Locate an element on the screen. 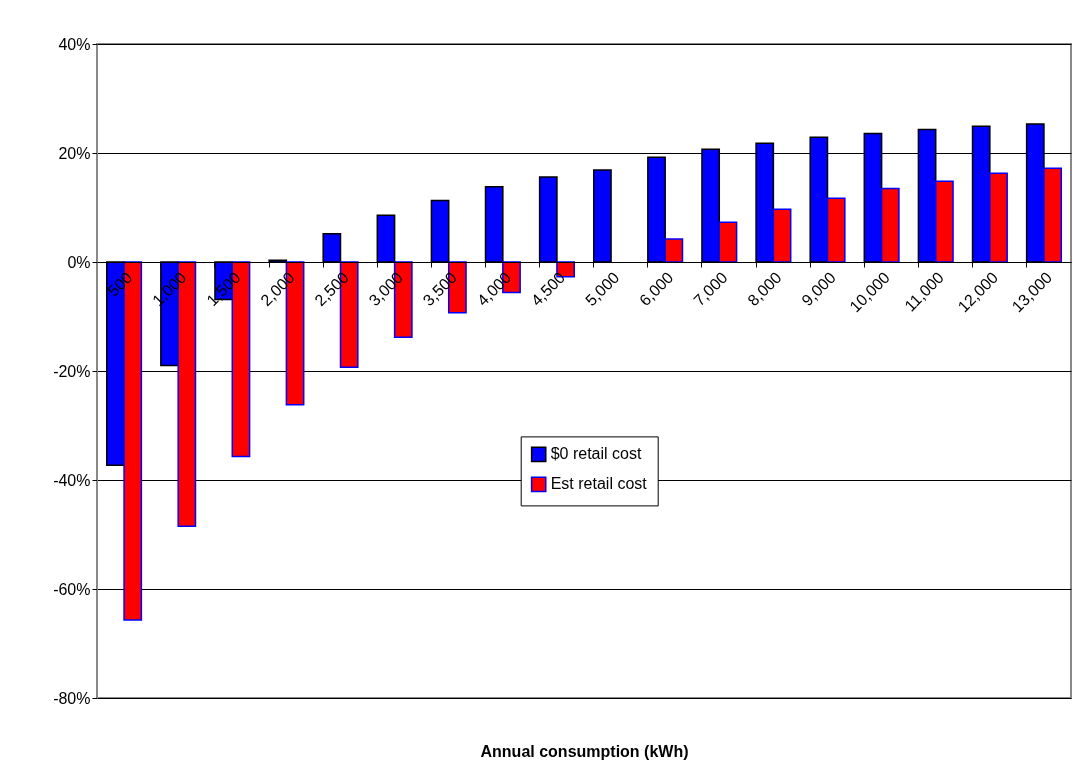 This screenshot has width=1084, height=773. y-tick-label: 0% is located at coordinates (79, 262).